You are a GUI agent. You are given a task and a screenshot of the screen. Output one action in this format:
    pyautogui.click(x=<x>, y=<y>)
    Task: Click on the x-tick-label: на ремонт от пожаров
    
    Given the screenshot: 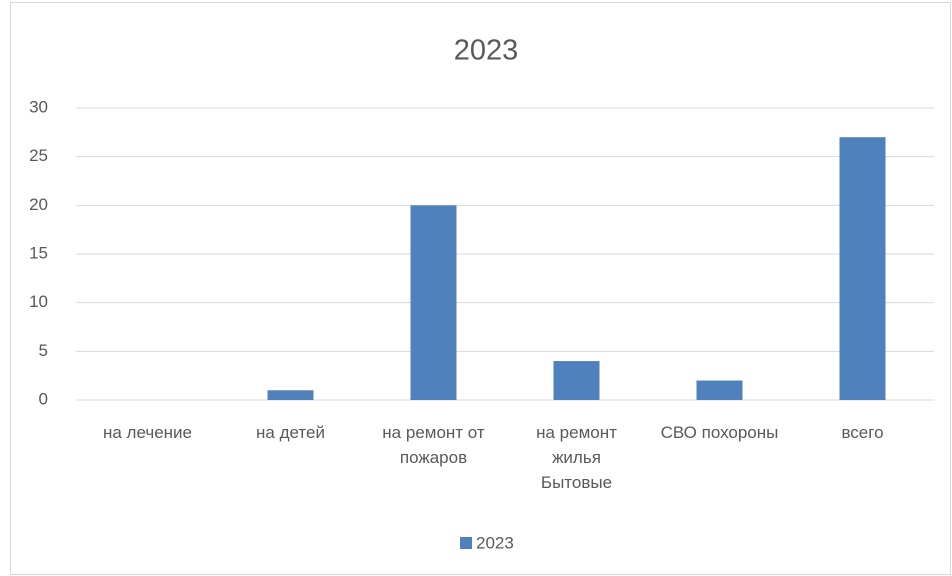 What is the action you would take?
    pyautogui.click(x=433, y=445)
    